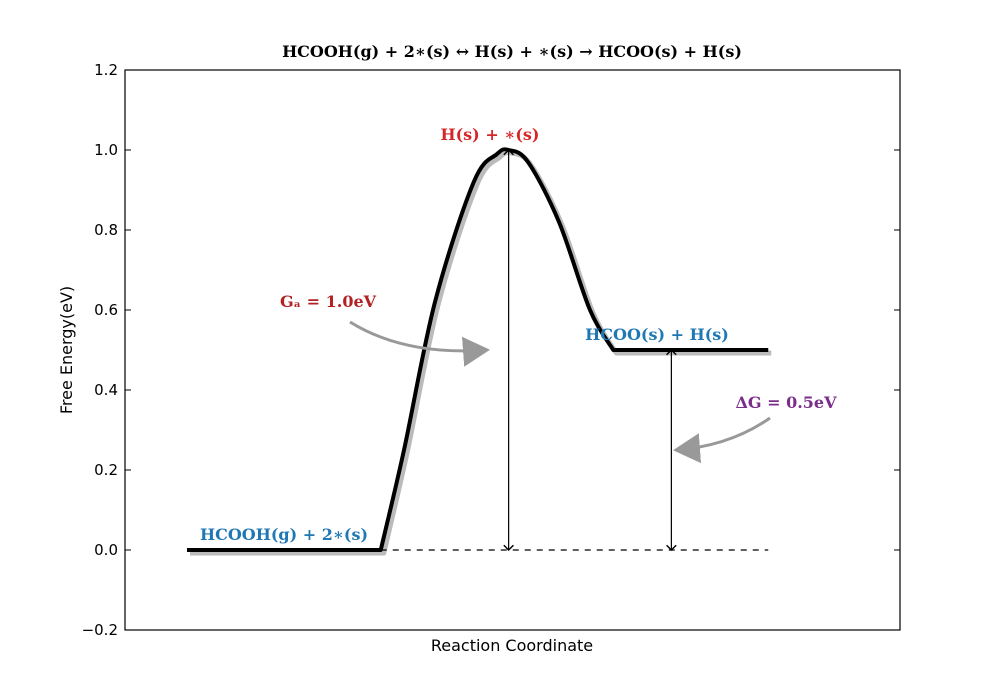  Describe the element at coordinates (100, 630) in the screenshot. I see `y-tick-label: −0.2` at that location.